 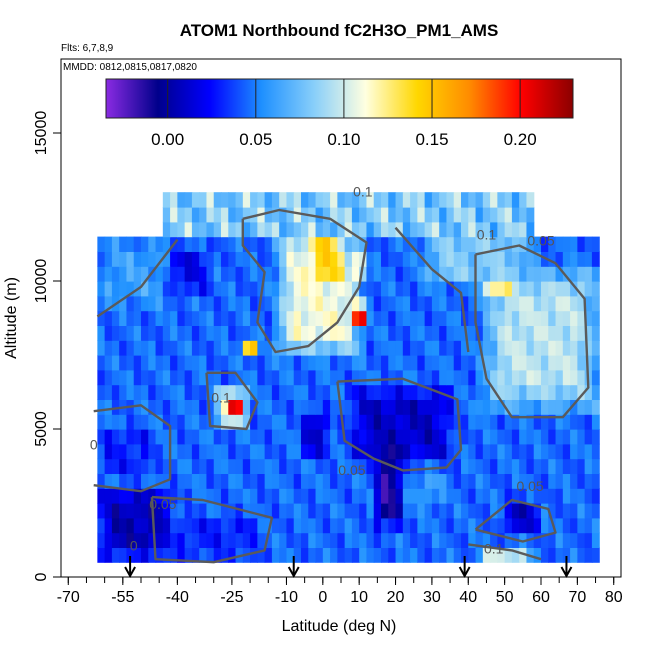 What do you see at coordinates (232, 401) in the screenshot?
I see `contour-line` at bounding box center [232, 401].